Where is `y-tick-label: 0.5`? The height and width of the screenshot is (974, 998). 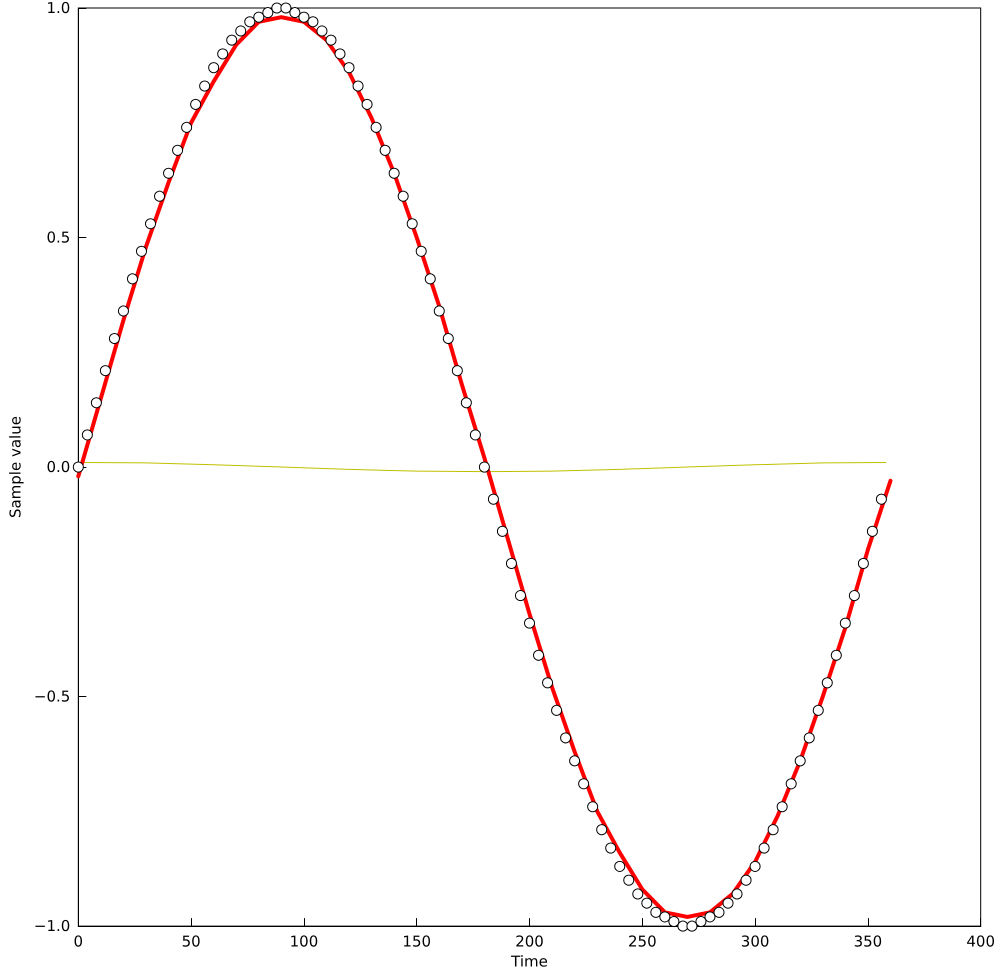
y-tick-label: 0.5 is located at coordinates (58, 237).